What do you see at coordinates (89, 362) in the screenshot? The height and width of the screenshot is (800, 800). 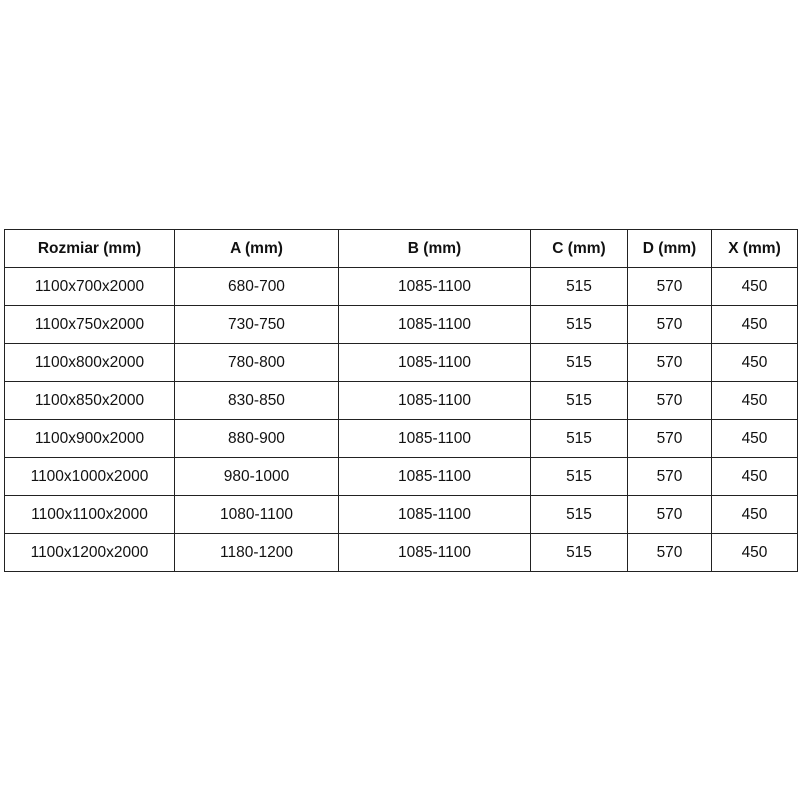 I see `table-cell: 1100x800x2000` at bounding box center [89, 362].